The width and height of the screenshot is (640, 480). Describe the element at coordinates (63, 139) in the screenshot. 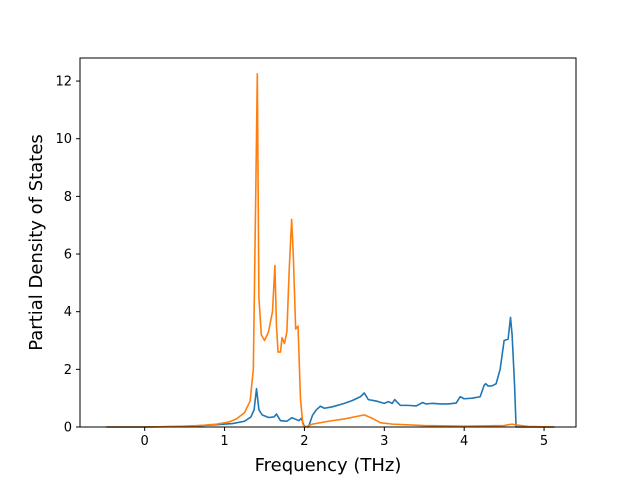

I see `y-tick-label: 10` at that location.